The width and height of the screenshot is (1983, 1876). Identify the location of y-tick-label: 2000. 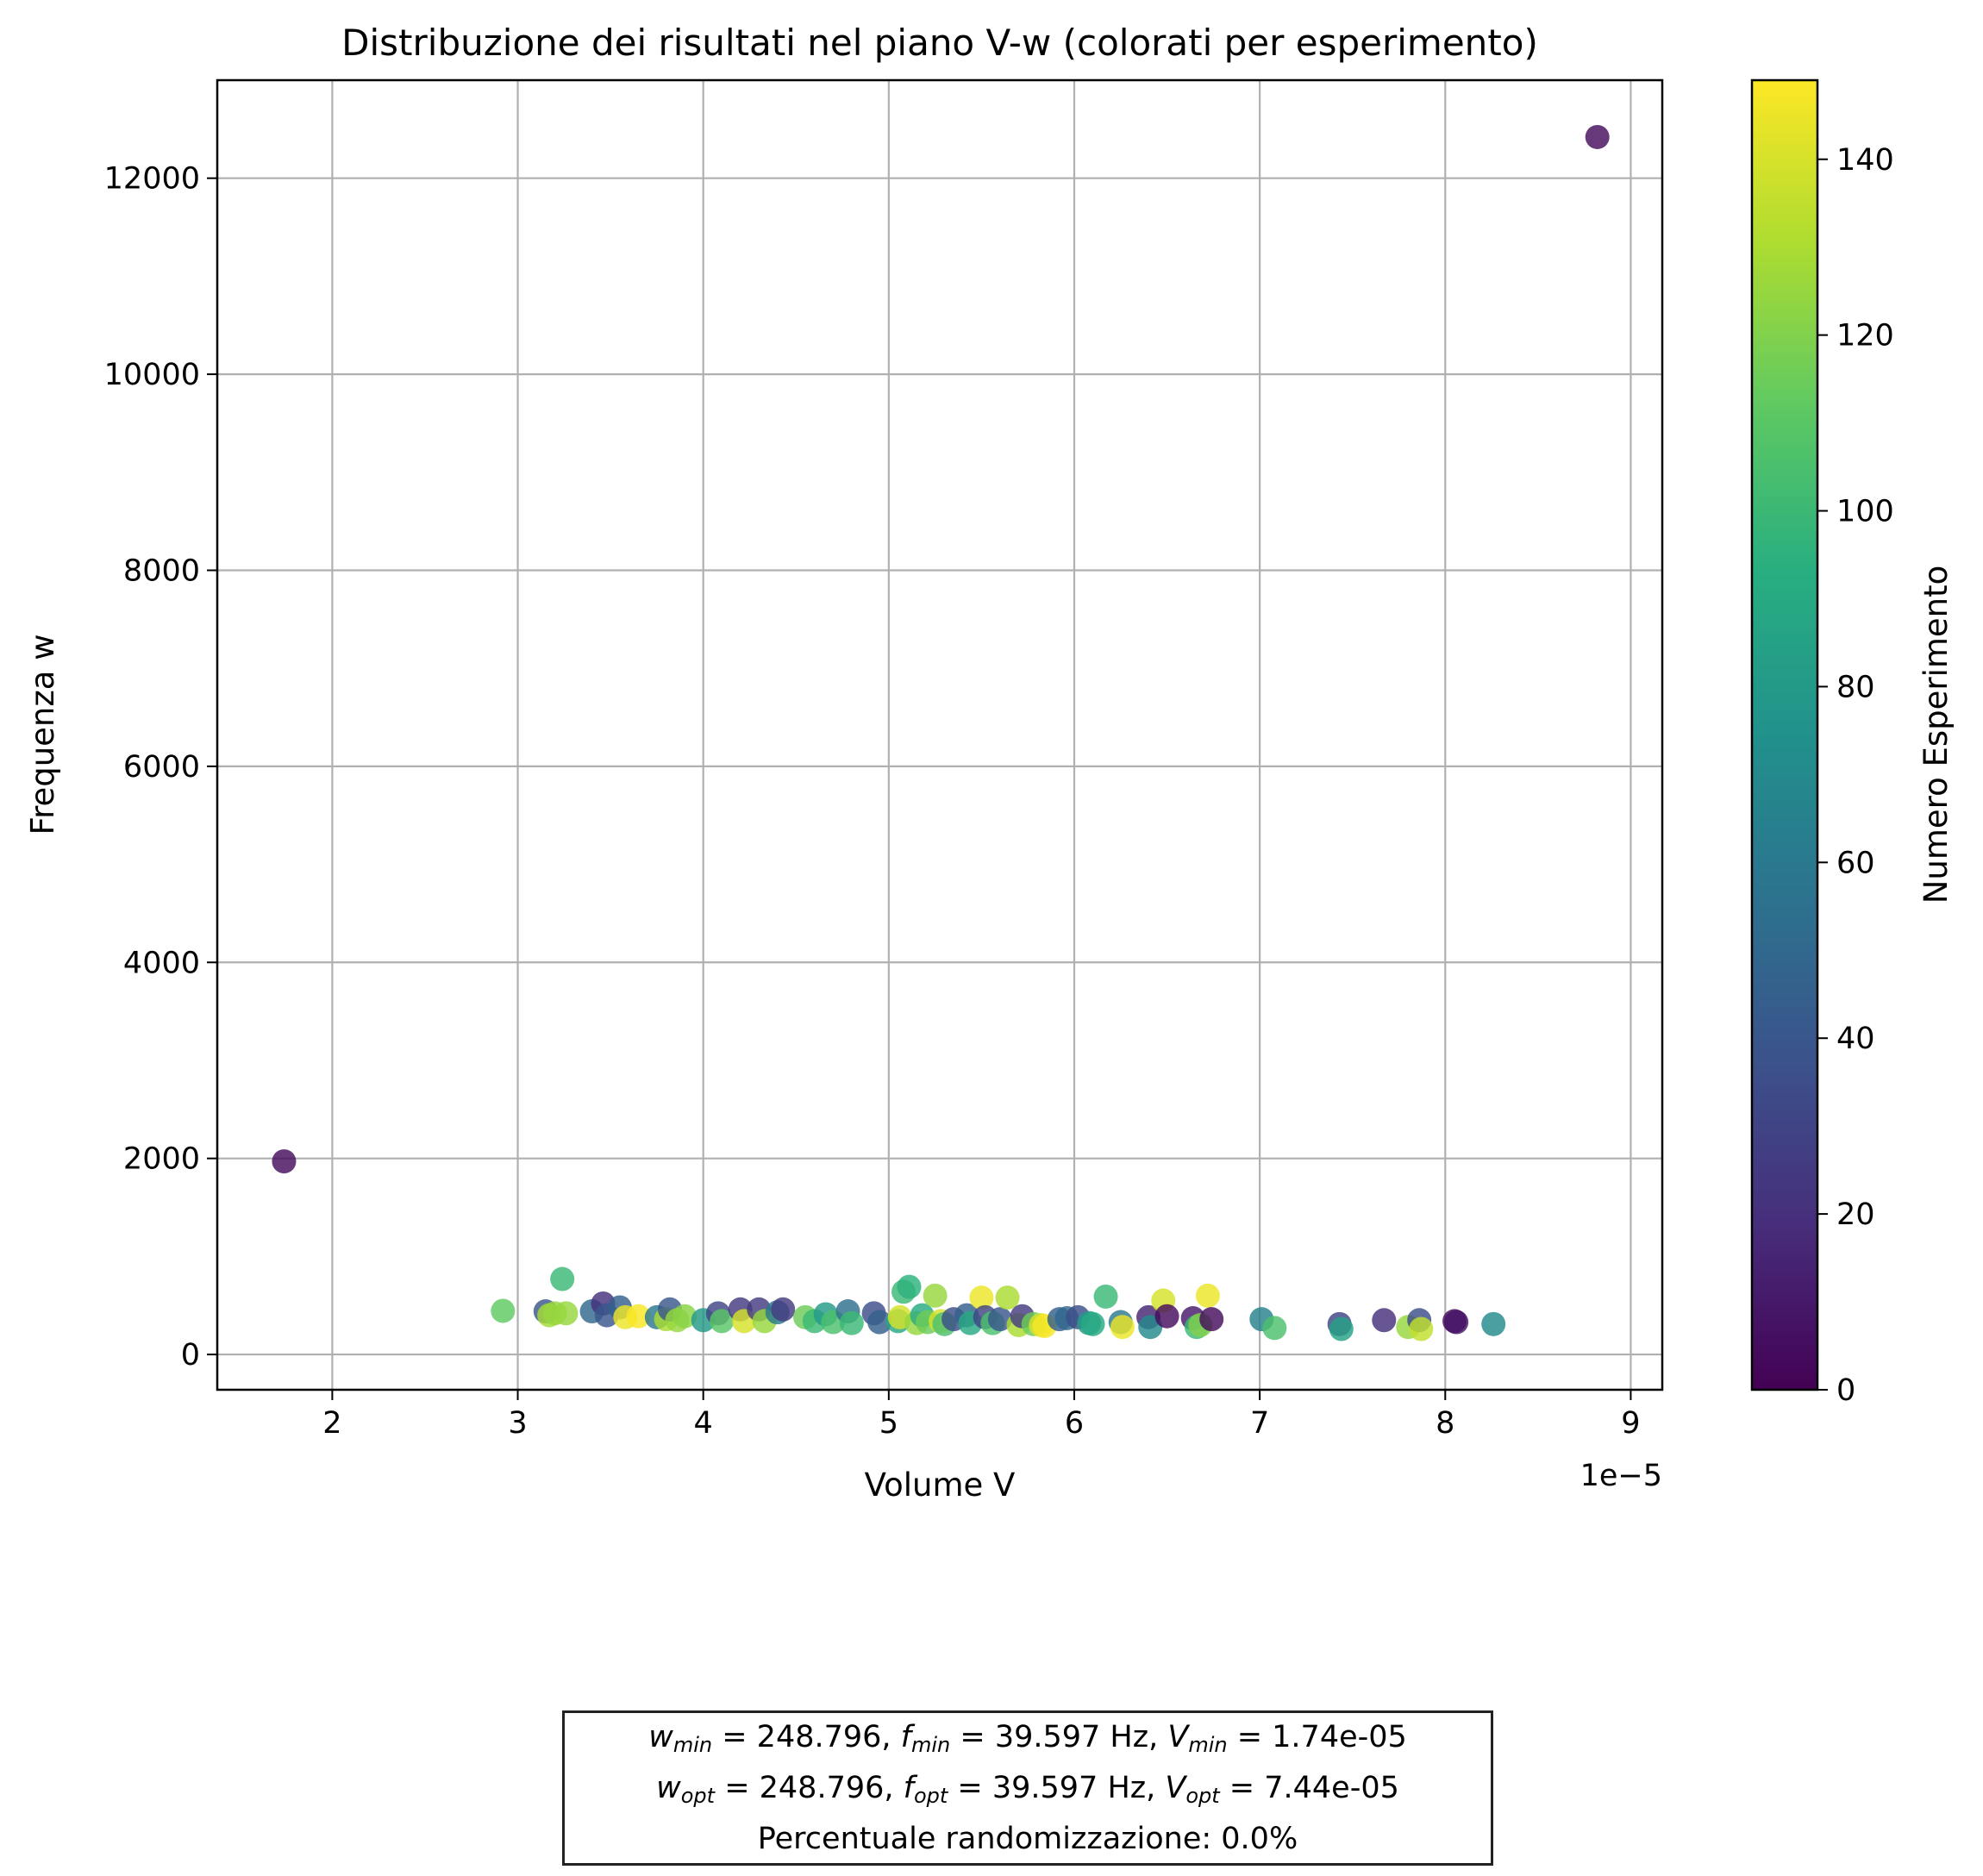
(161, 1159).